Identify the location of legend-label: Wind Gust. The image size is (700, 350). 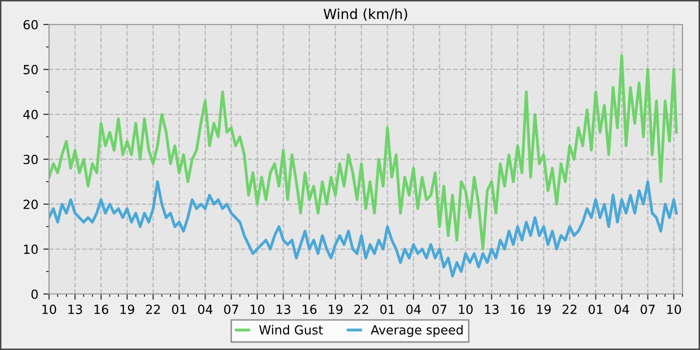
(291, 329).